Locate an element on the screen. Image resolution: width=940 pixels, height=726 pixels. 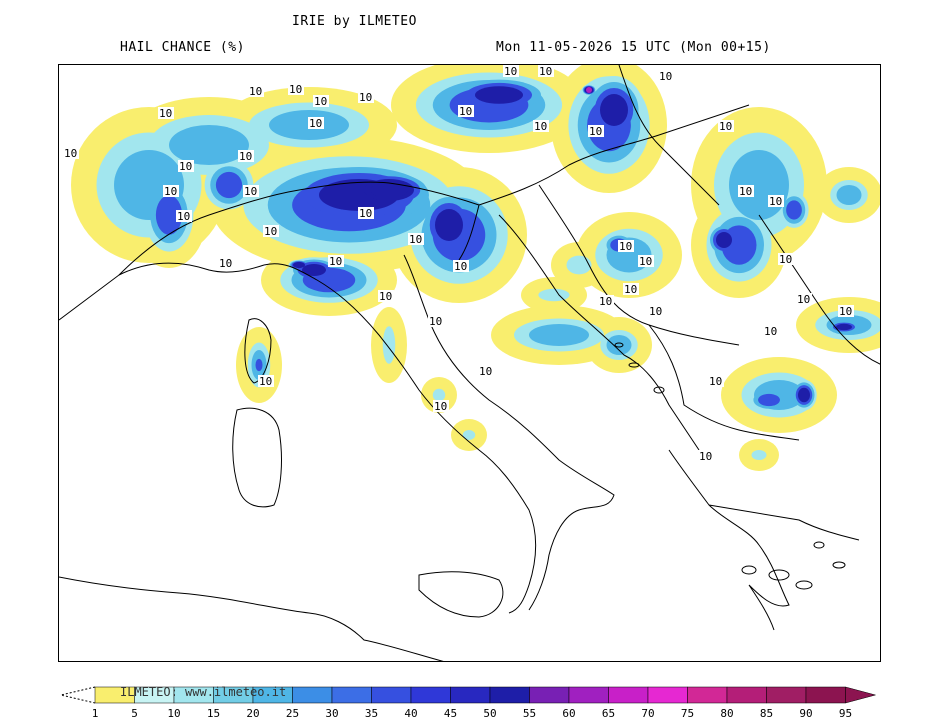
contour-label-21: 10 is located at coordinates (440, 406).